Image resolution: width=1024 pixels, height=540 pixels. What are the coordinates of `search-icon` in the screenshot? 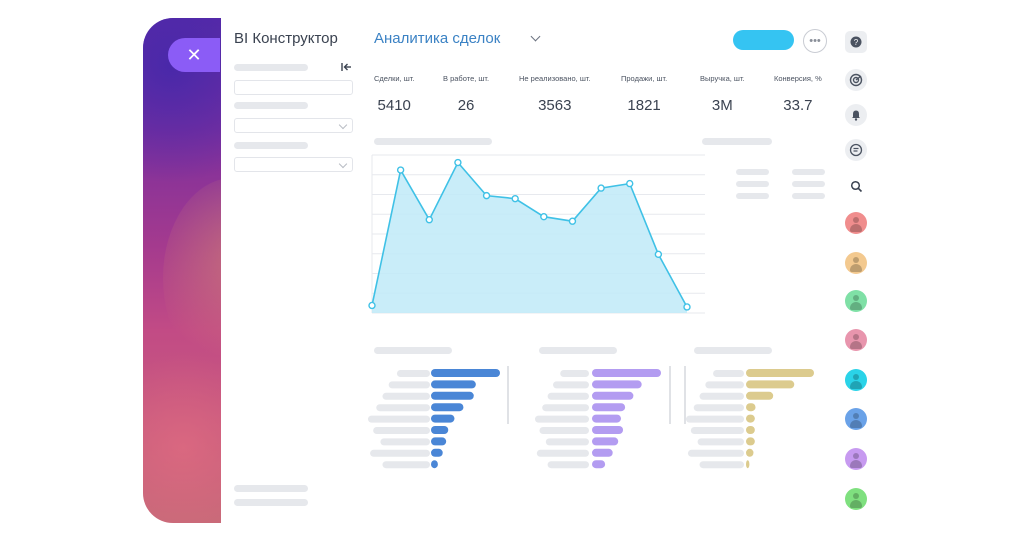 It's located at (856, 186).